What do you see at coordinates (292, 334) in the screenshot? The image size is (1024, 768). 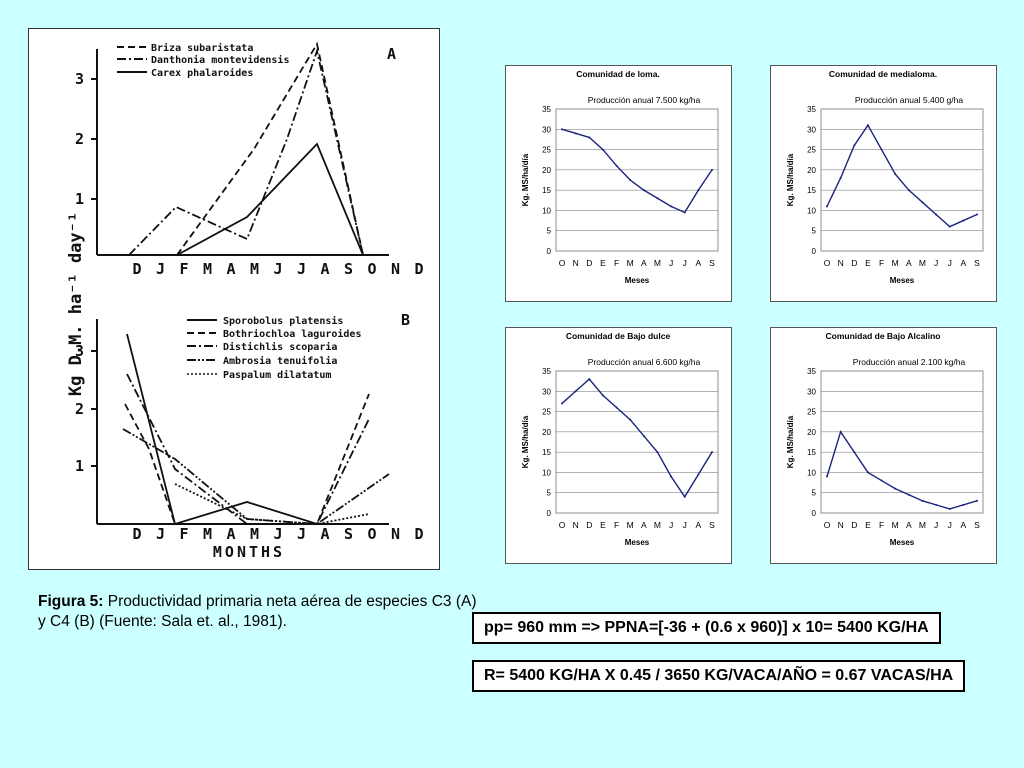 I see `panel-b-legend-entry: Bothriochloa laguroides` at bounding box center [292, 334].